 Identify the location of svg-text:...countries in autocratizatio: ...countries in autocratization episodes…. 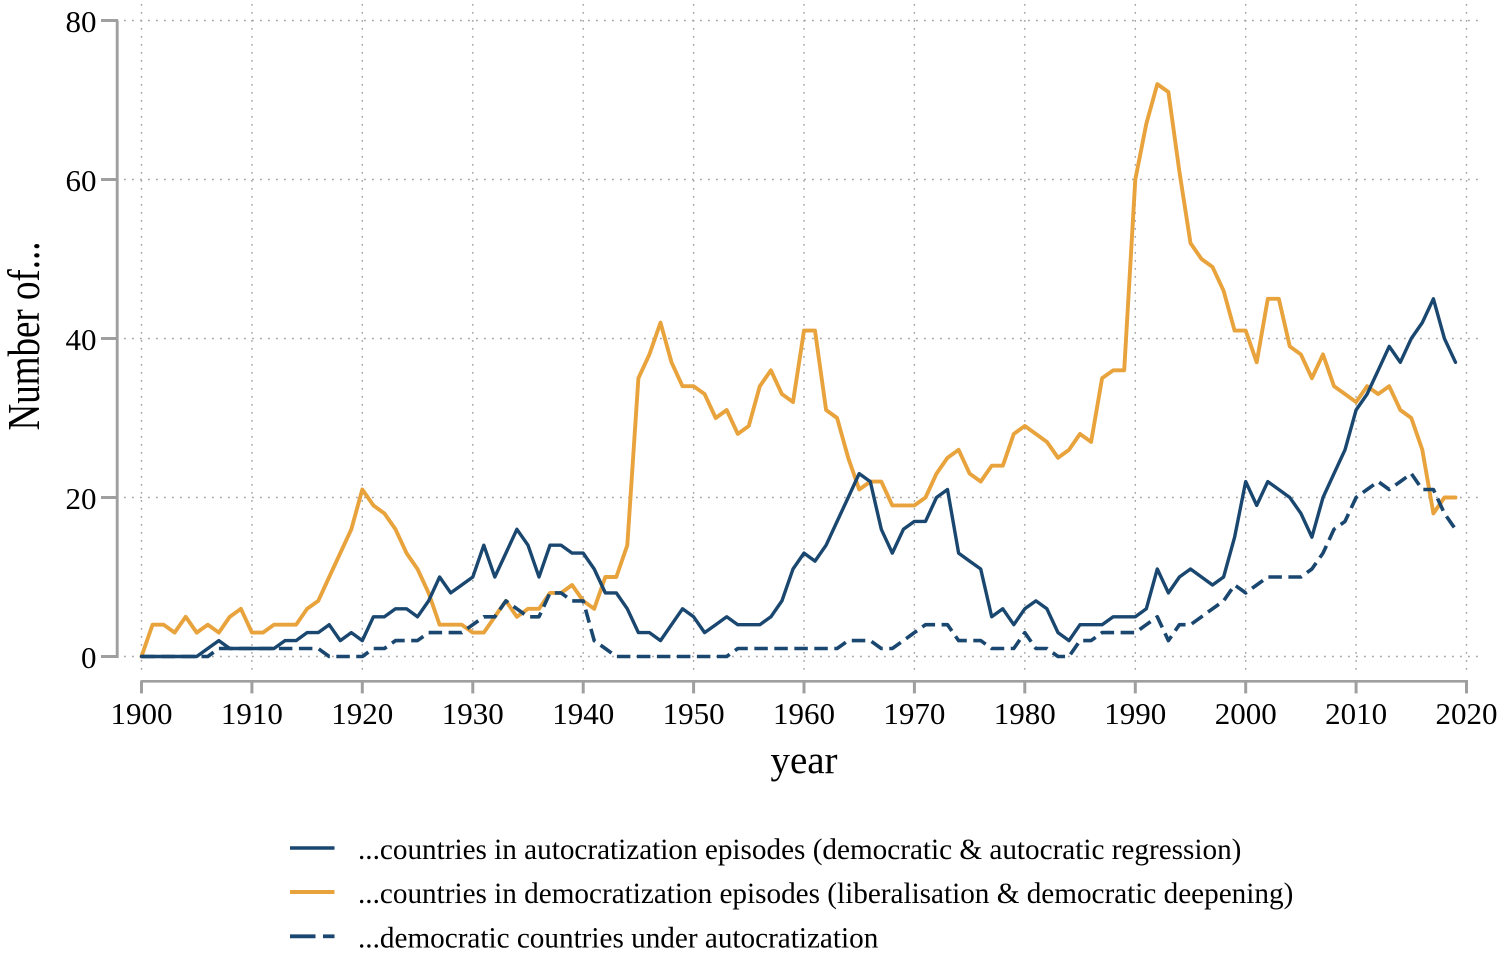
(799, 850).